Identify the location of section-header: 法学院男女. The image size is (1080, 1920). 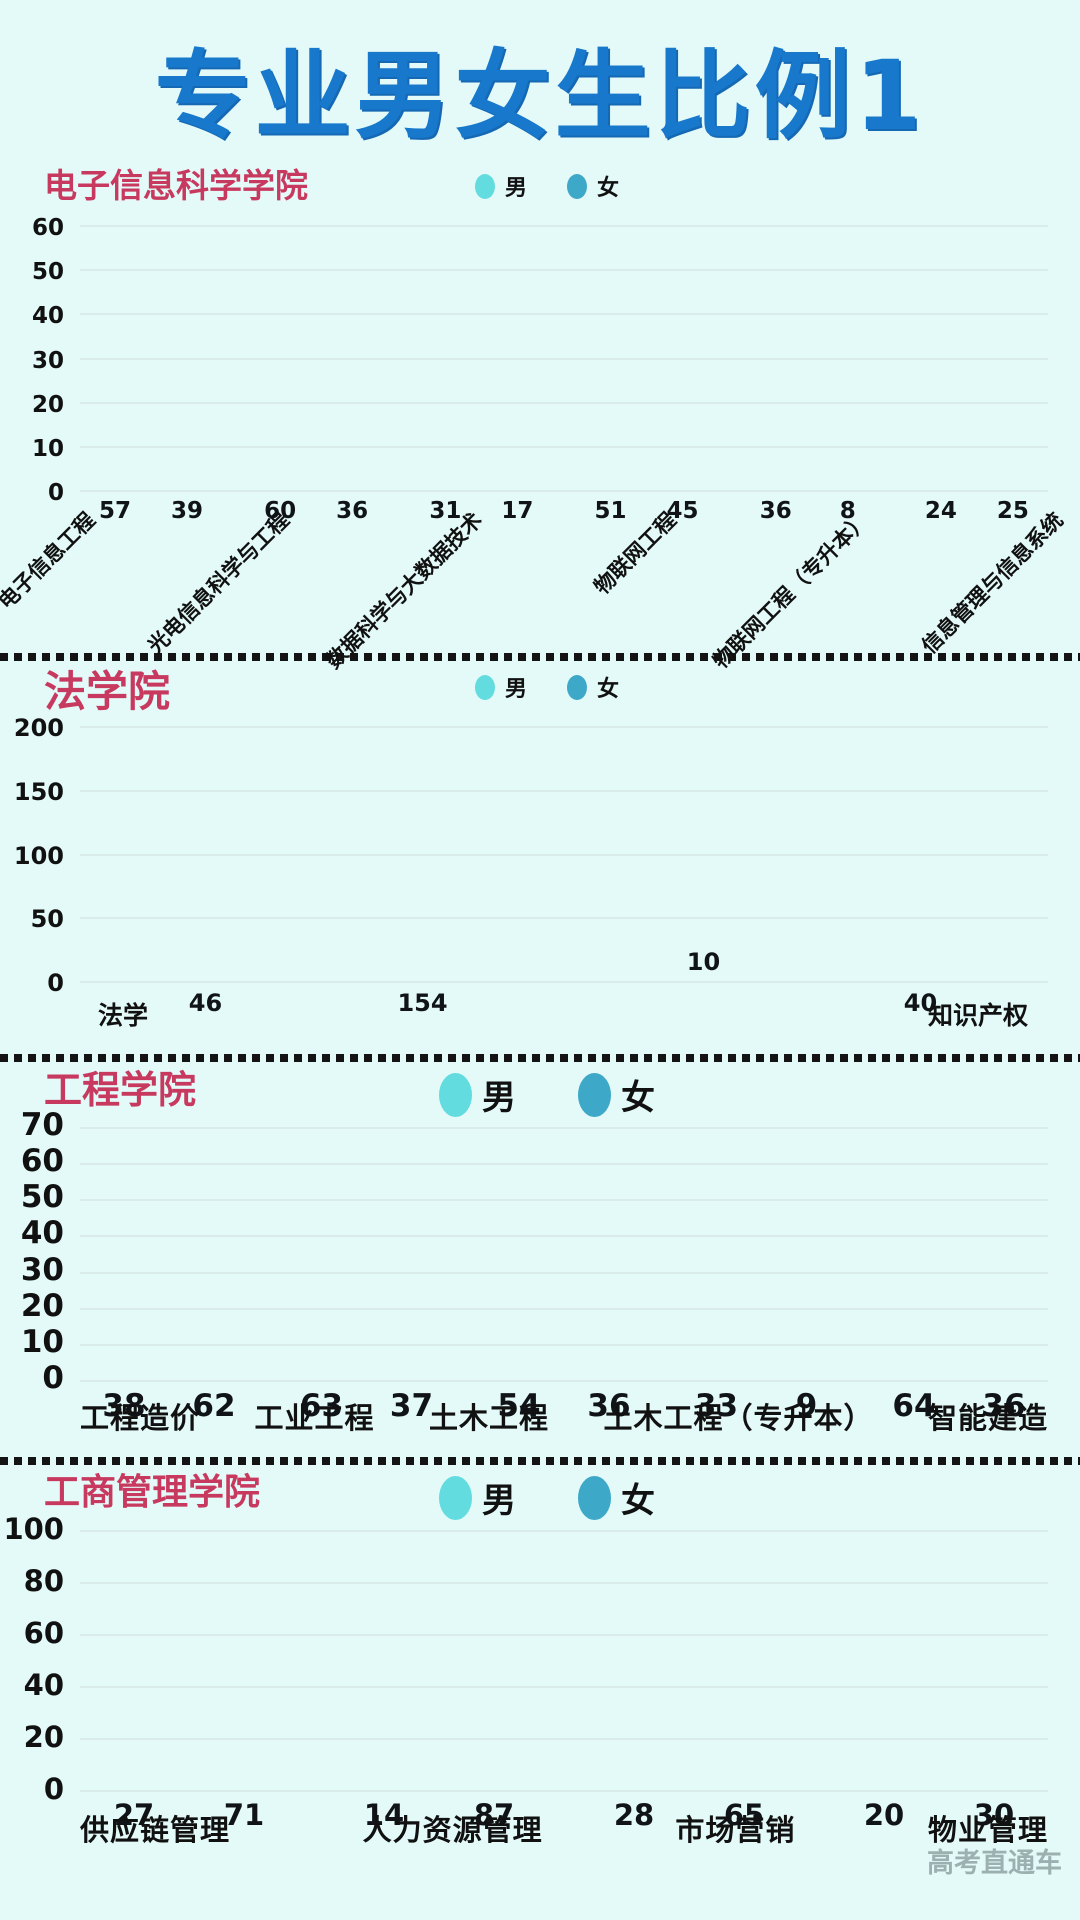
(547, 694).